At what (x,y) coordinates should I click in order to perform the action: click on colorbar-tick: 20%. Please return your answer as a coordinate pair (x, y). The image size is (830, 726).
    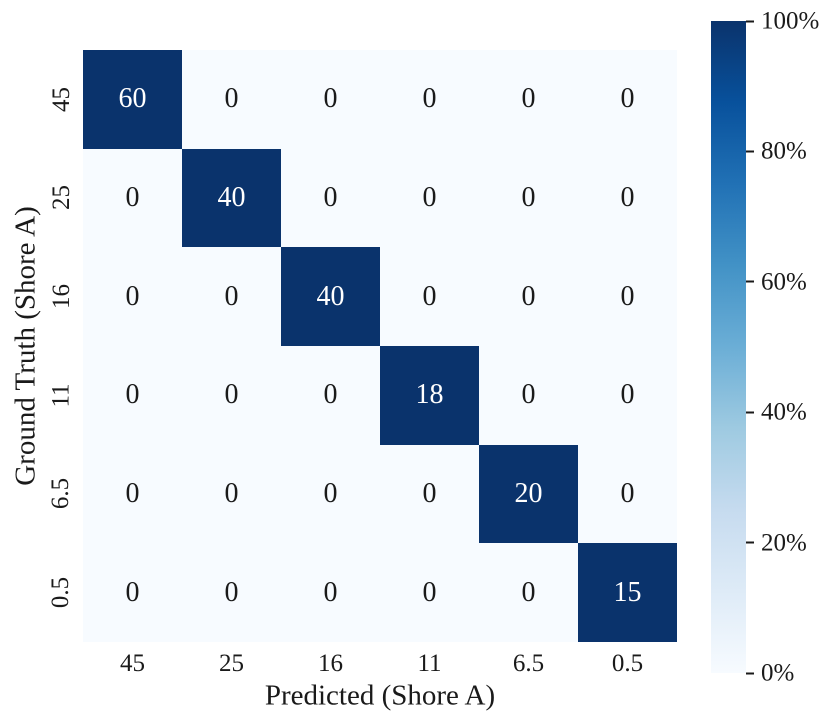
    Looking at the image, I should click on (776, 542).